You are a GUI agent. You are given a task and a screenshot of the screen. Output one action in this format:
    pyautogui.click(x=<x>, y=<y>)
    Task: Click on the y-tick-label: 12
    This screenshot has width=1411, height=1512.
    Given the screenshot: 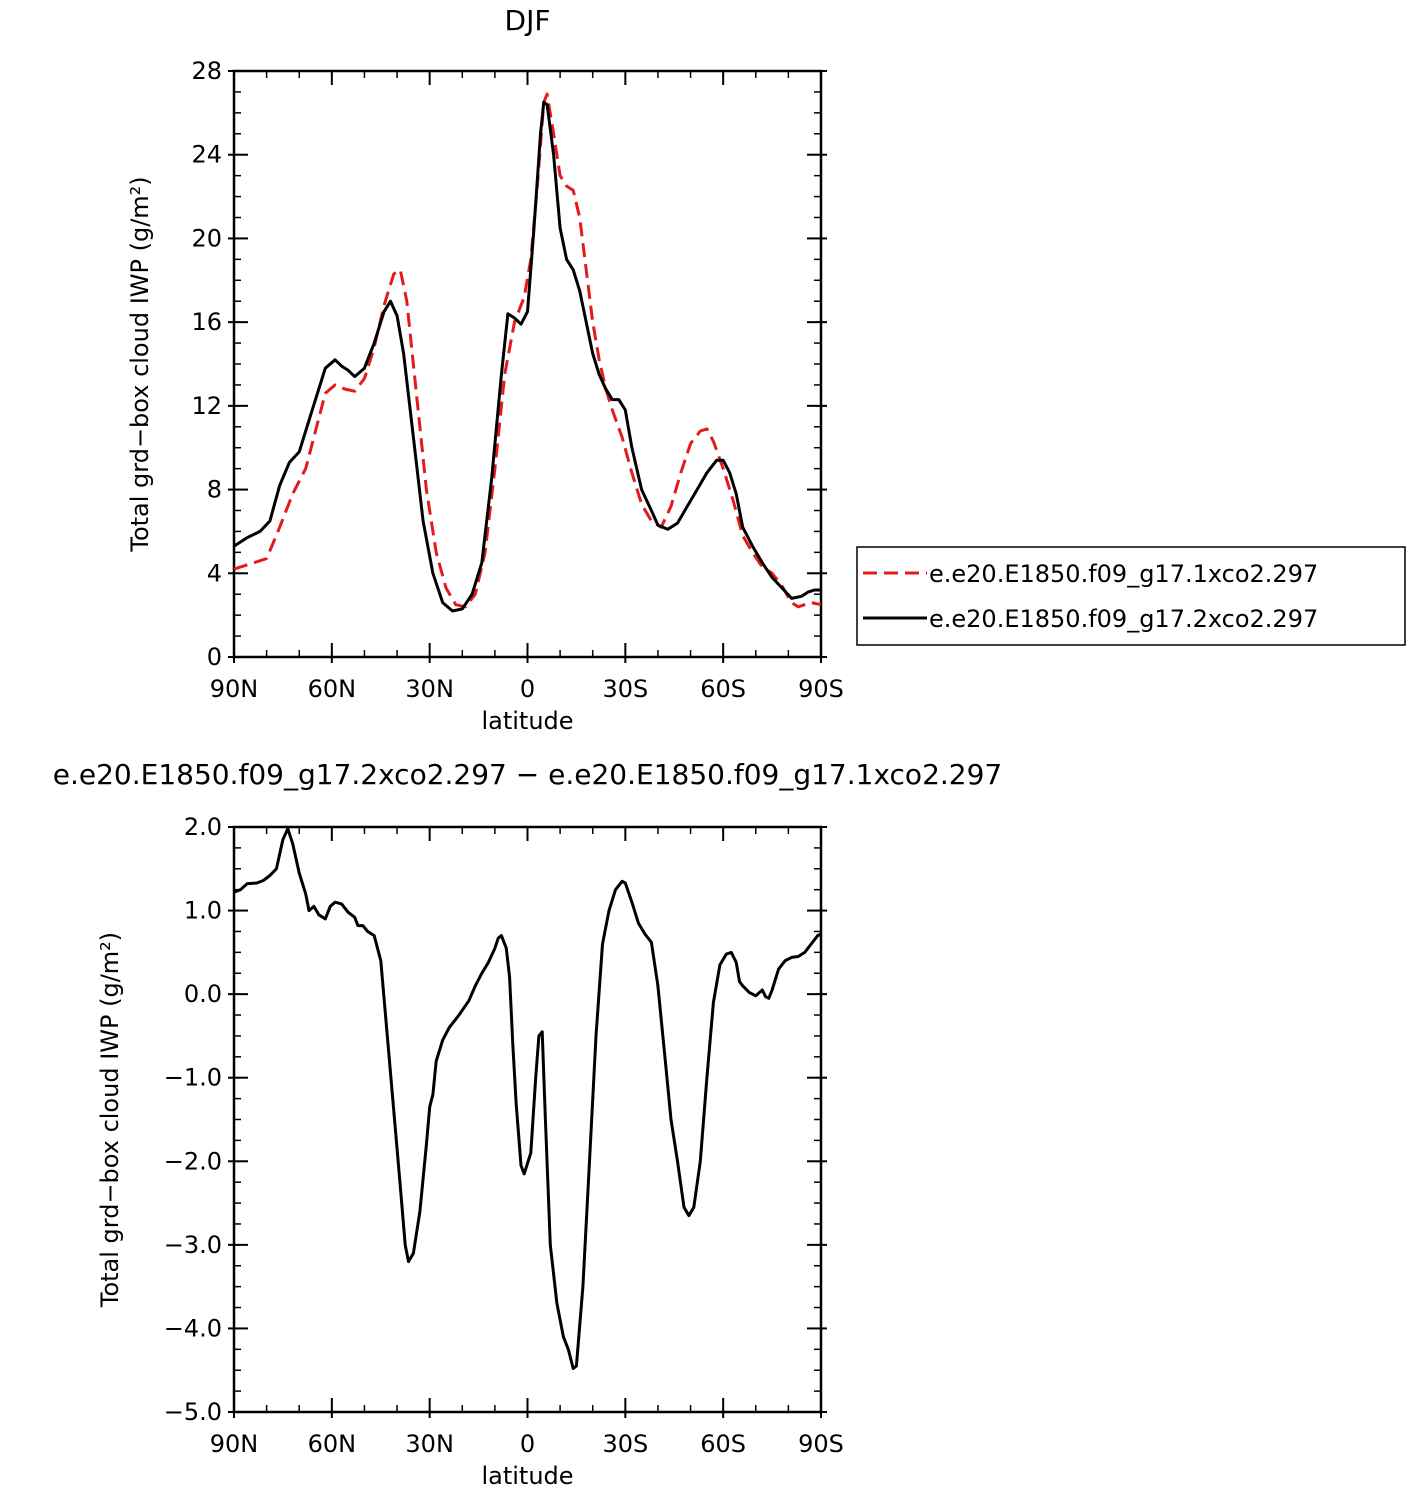 What is the action you would take?
    pyautogui.click(x=206, y=406)
    